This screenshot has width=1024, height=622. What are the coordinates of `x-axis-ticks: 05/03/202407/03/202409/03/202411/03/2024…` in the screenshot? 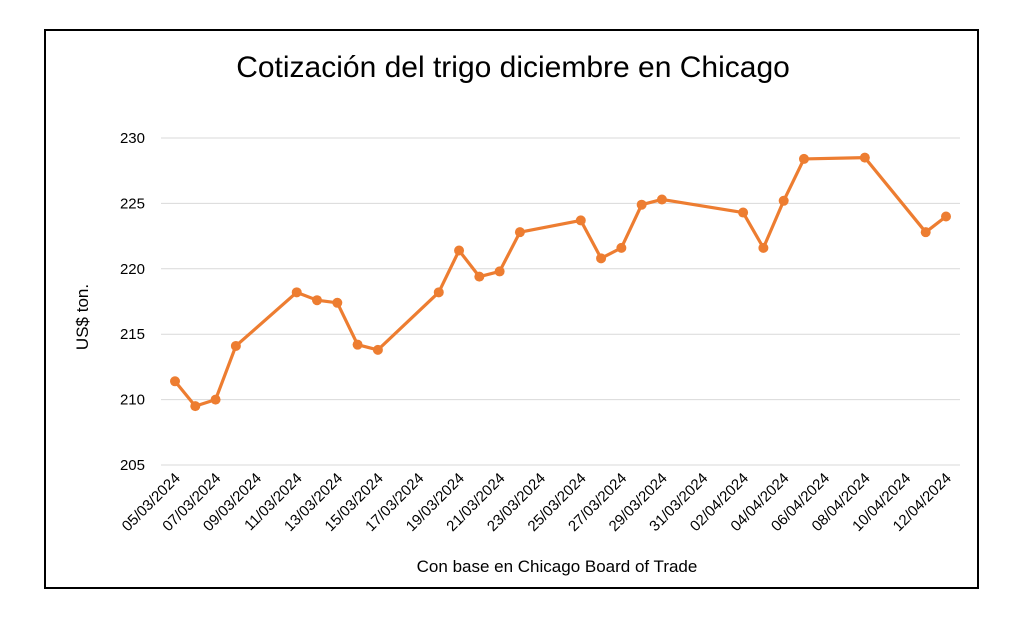 It's located at (537, 502).